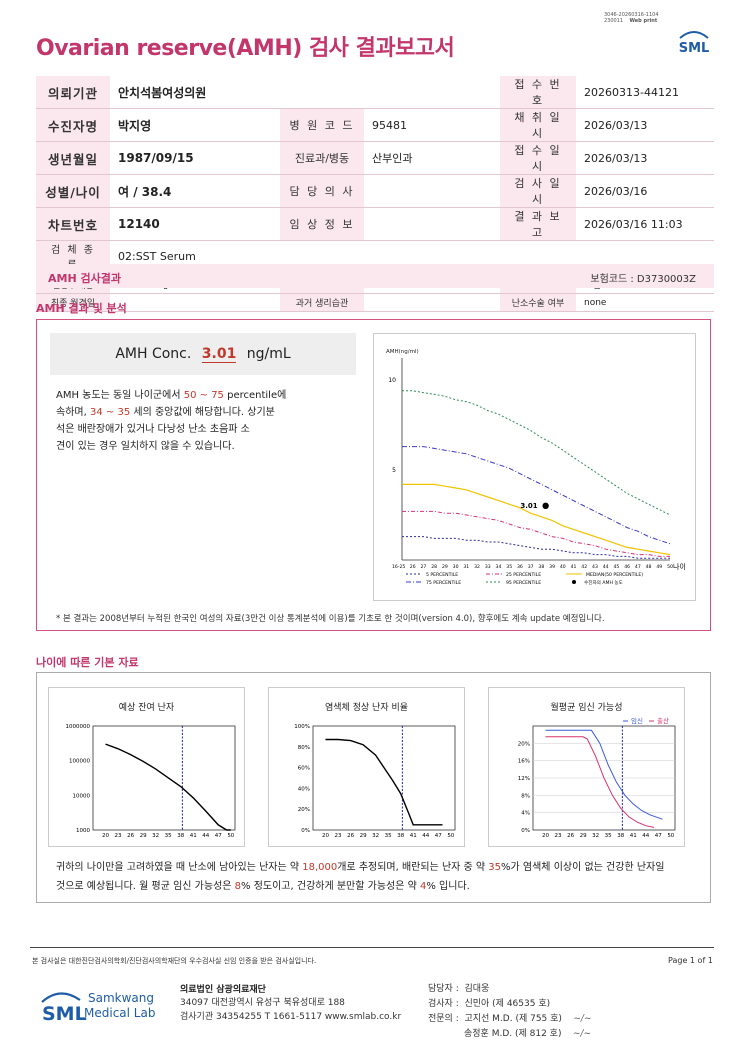  I want to click on y-tick-label: 4%, so click(525, 814).